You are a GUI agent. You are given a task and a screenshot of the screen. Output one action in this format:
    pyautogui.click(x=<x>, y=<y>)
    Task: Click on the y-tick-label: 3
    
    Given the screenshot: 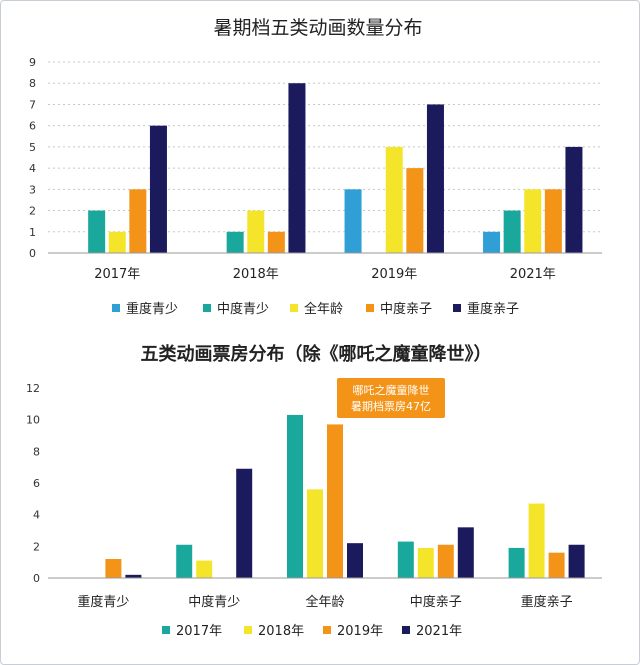 What is the action you would take?
    pyautogui.click(x=32, y=189)
    